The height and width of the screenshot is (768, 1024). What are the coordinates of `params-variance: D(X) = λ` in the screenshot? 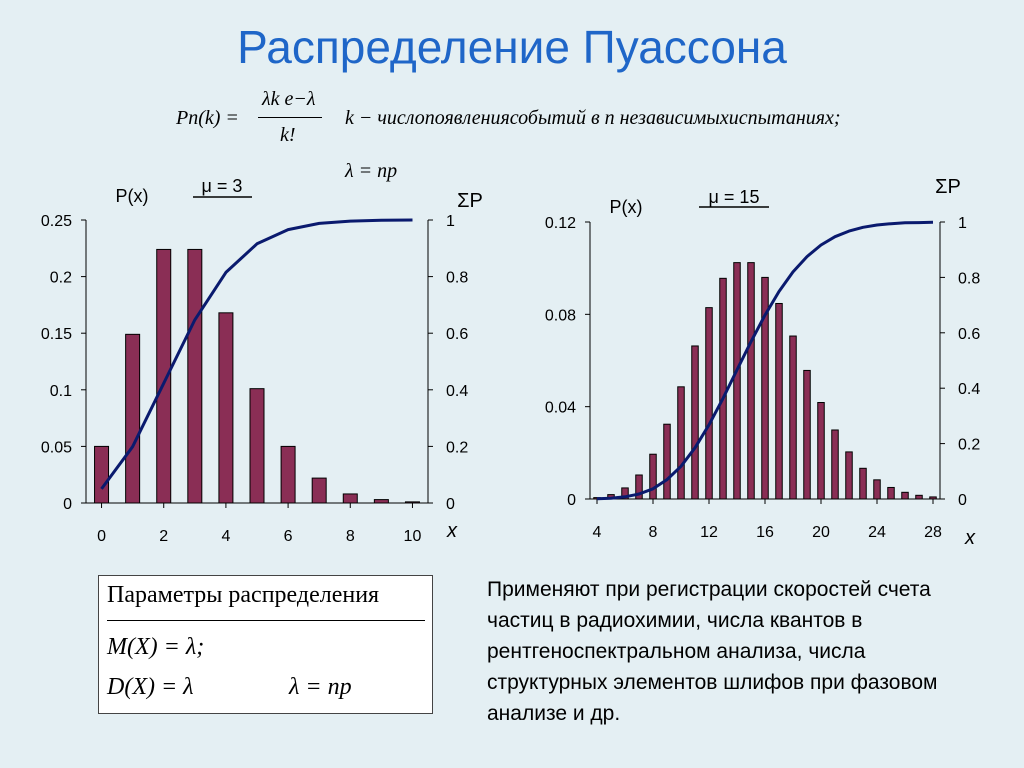 It's located at (150, 687).